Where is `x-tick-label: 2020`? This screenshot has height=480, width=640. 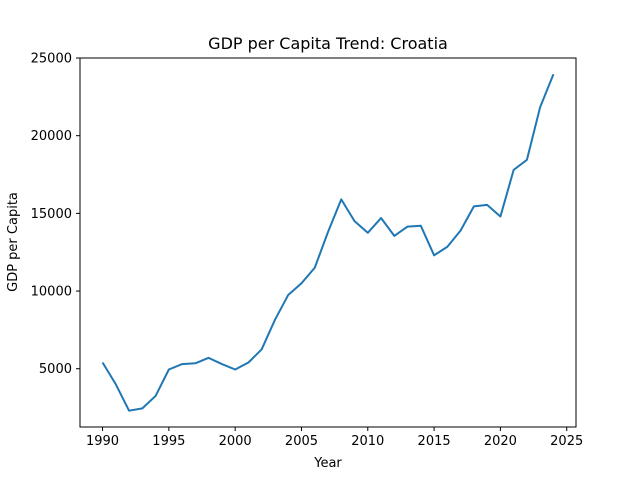 x-tick-label: 2020 is located at coordinates (500, 441).